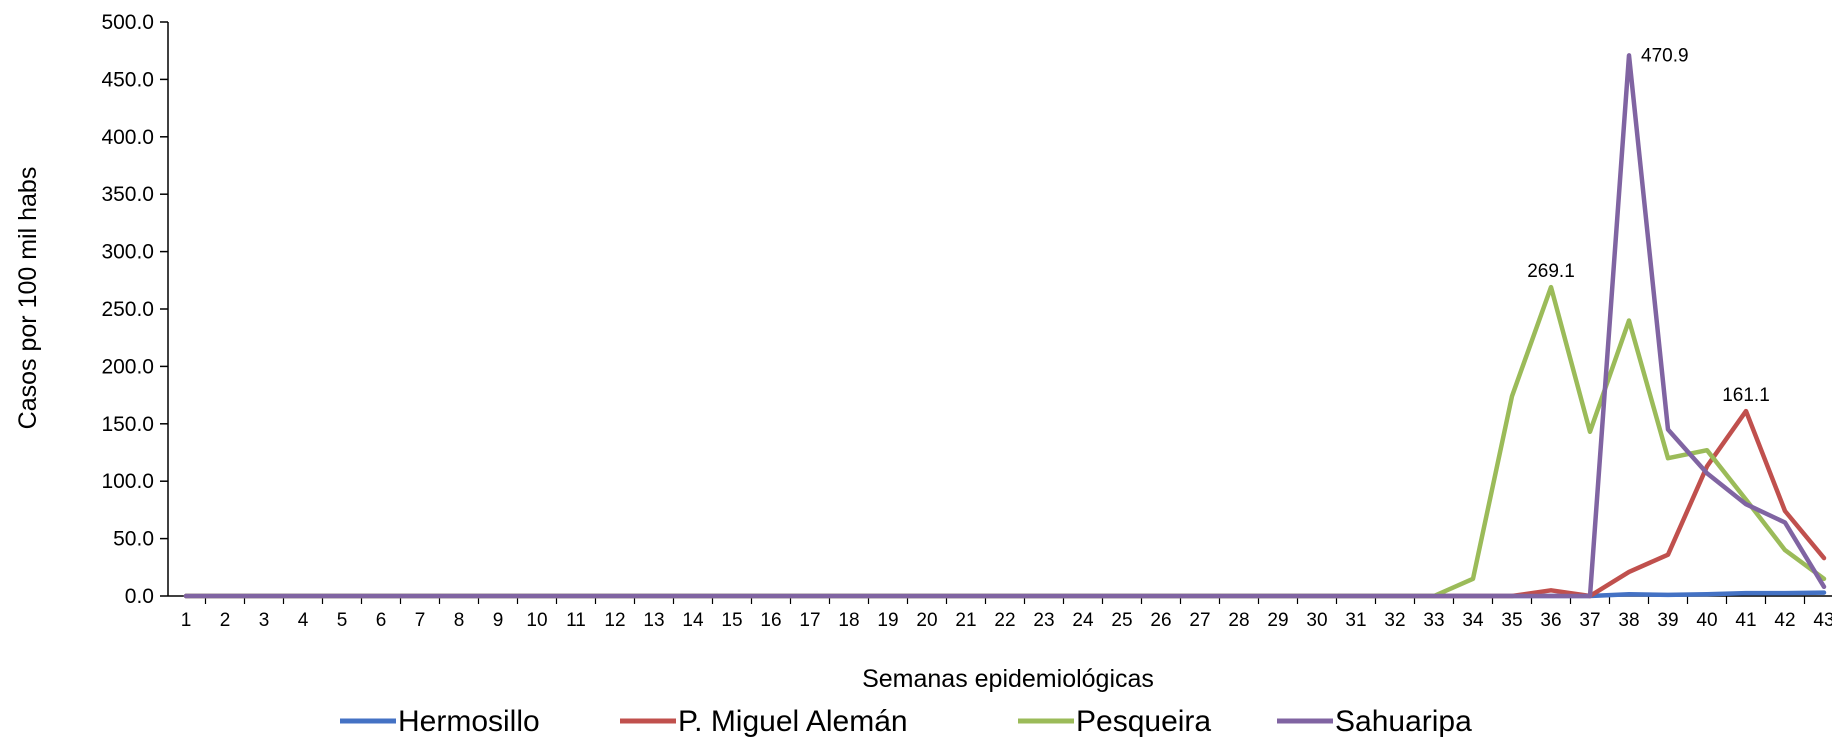  Describe the element at coordinates (793, 721) in the screenshot. I see `legend-label: P. Miguel Alemán` at that location.